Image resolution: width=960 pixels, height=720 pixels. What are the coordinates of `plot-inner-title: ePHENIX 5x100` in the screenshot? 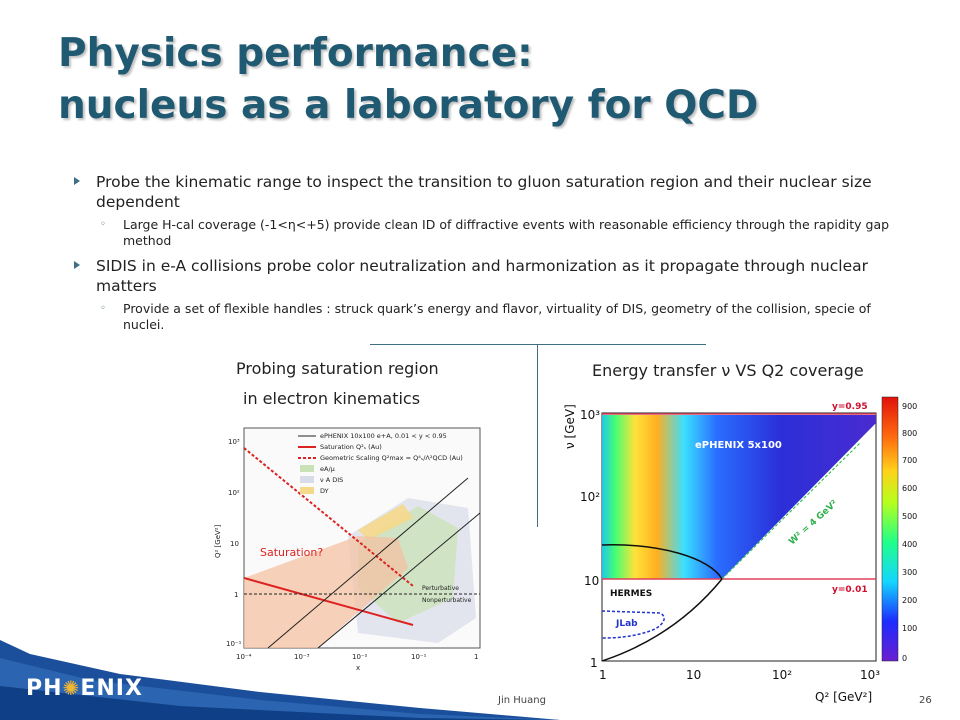 It's located at (738, 445).